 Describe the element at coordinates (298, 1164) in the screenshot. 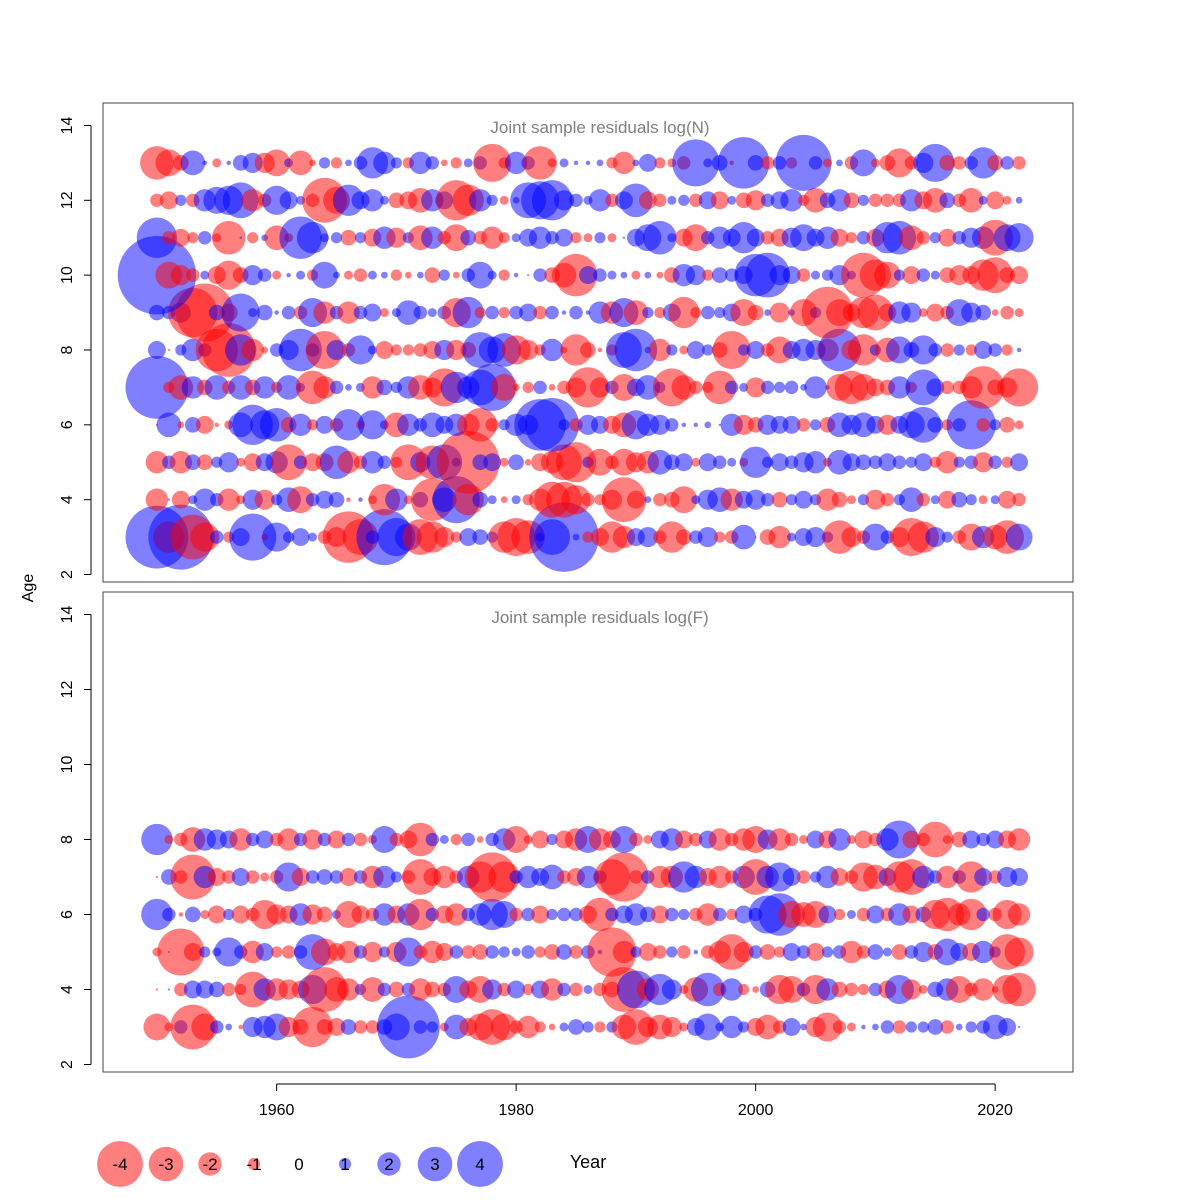

I see `legend-label: 0` at that location.